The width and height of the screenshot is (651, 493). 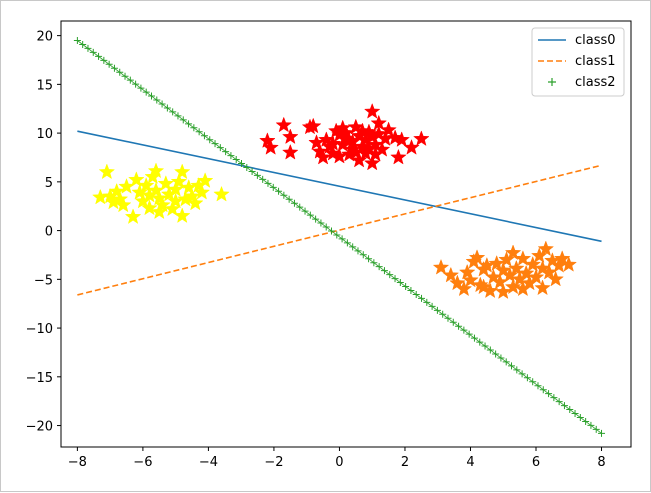 What do you see at coordinates (44, 134) in the screenshot?
I see `y-tick-label: 10` at bounding box center [44, 134].